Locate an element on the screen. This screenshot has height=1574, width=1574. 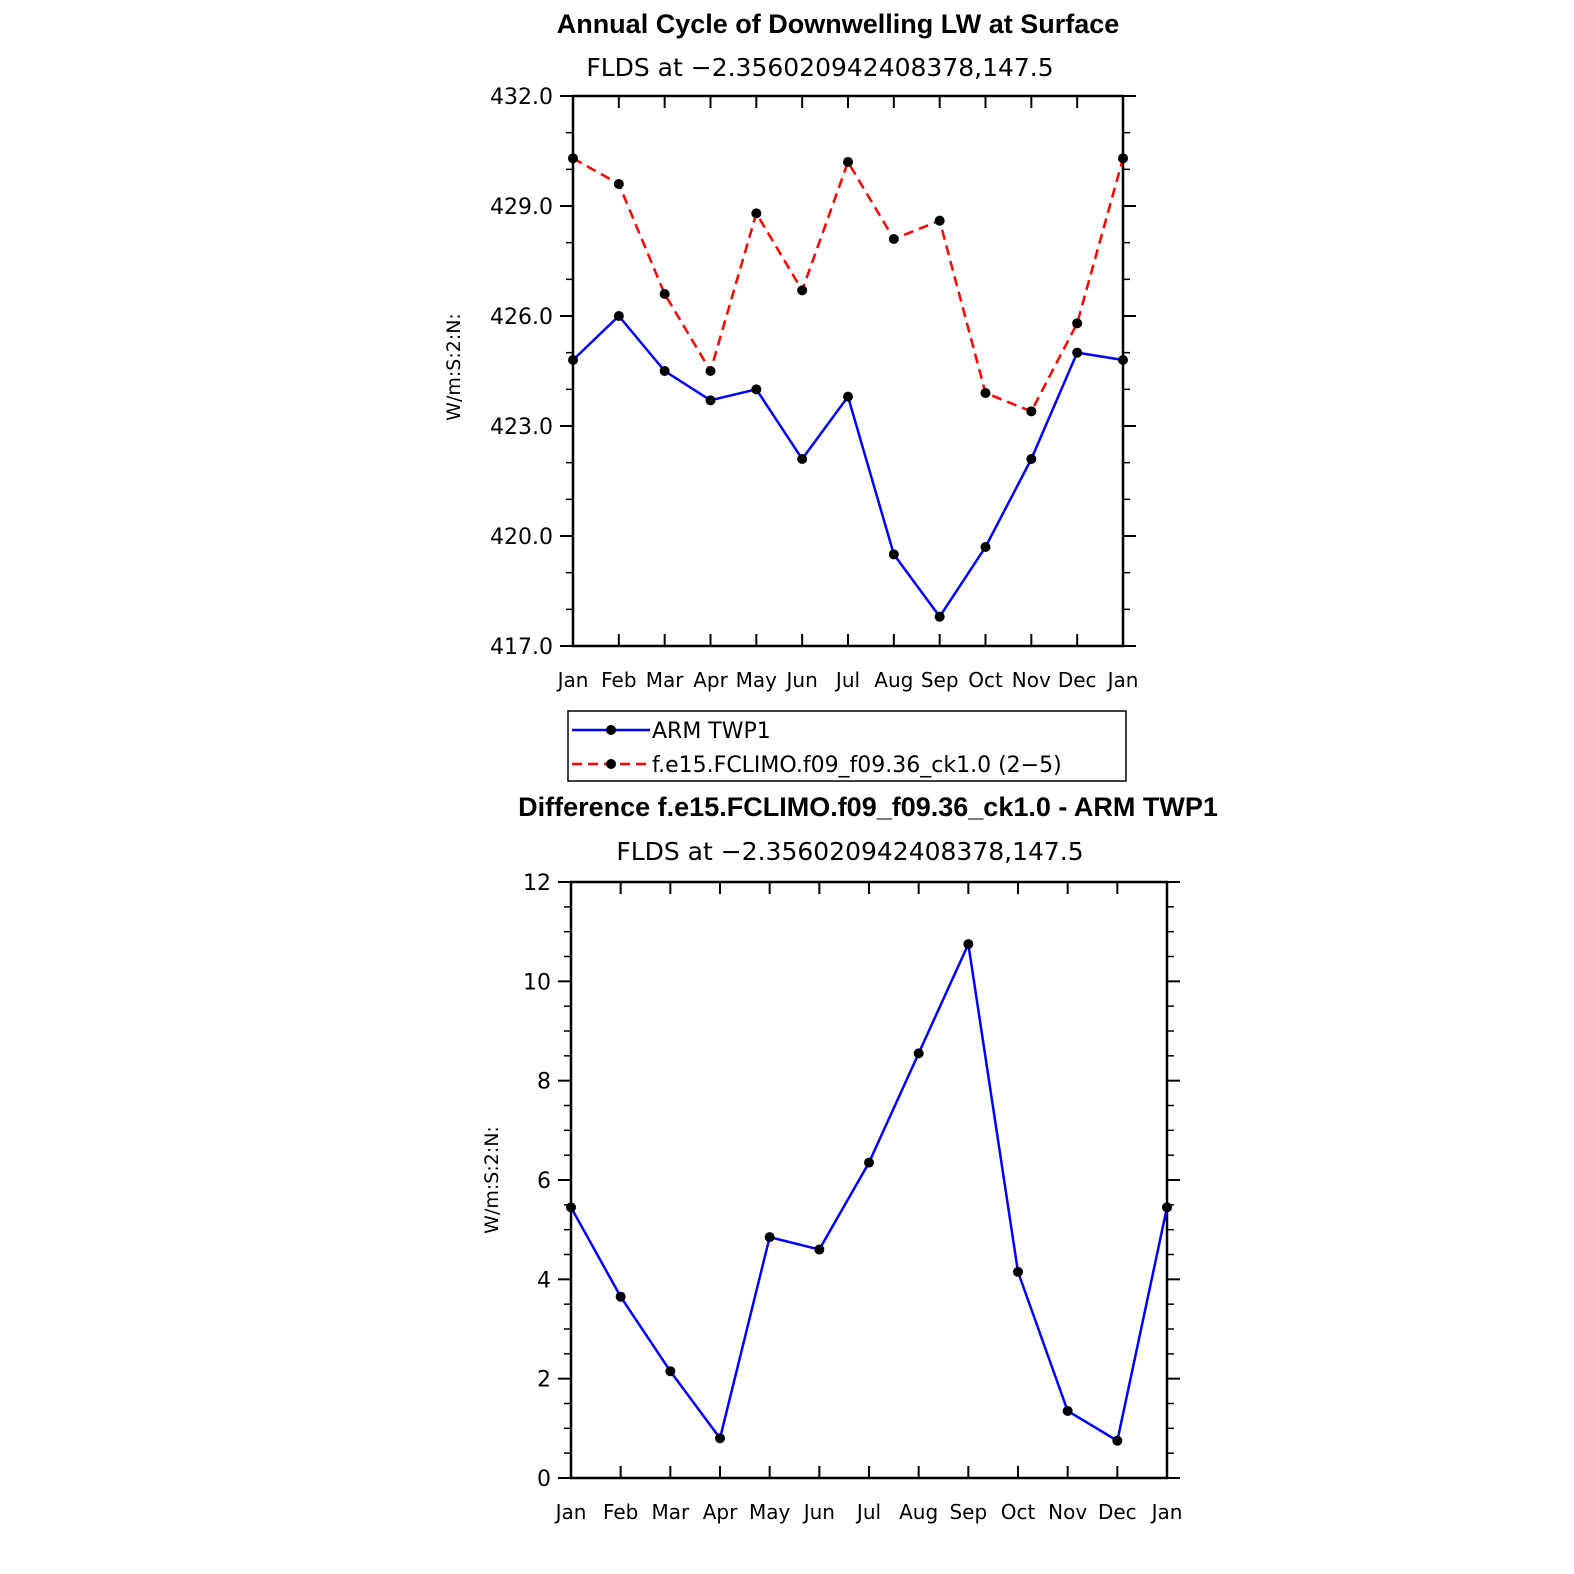
legend-box is located at coordinates (847, 746).